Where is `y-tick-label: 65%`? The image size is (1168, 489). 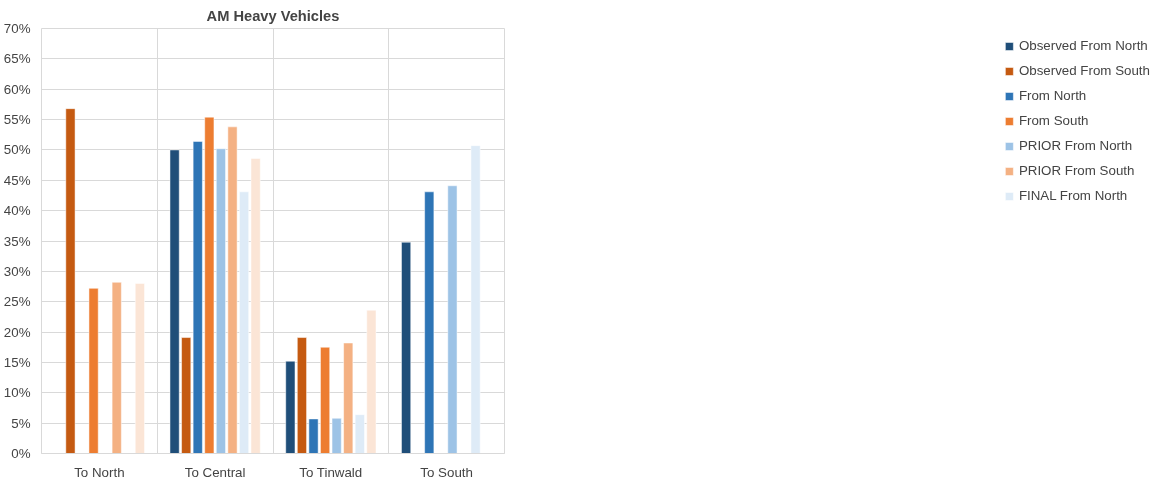 y-tick-label: 65% is located at coordinates (17, 59).